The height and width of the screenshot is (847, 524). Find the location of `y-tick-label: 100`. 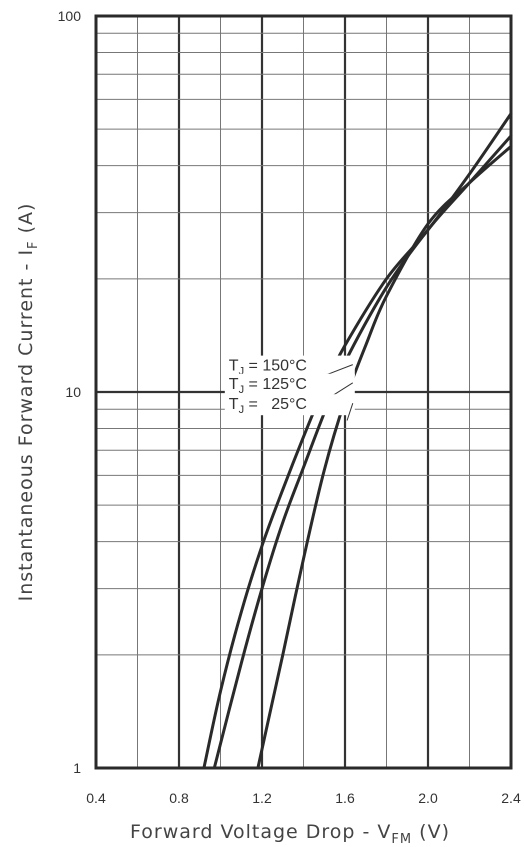

y-tick-label: 100 is located at coordinates (70, 16).